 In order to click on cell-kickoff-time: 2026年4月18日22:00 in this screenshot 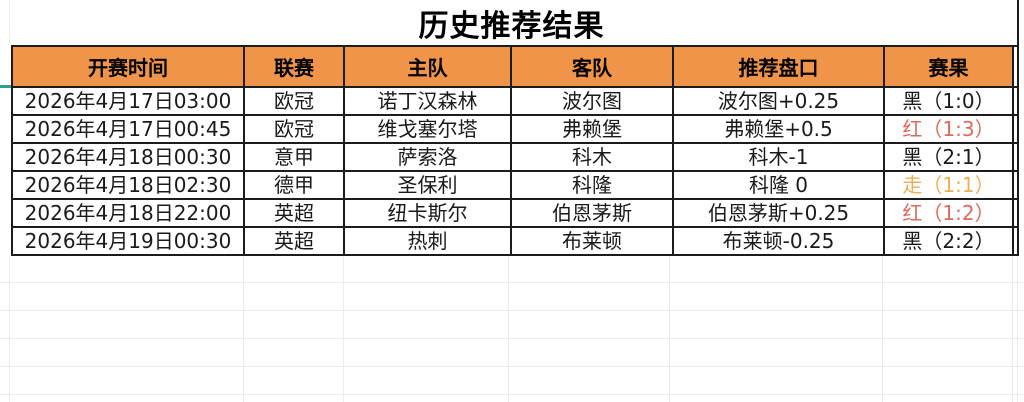, I will do `click(128, 213)`.